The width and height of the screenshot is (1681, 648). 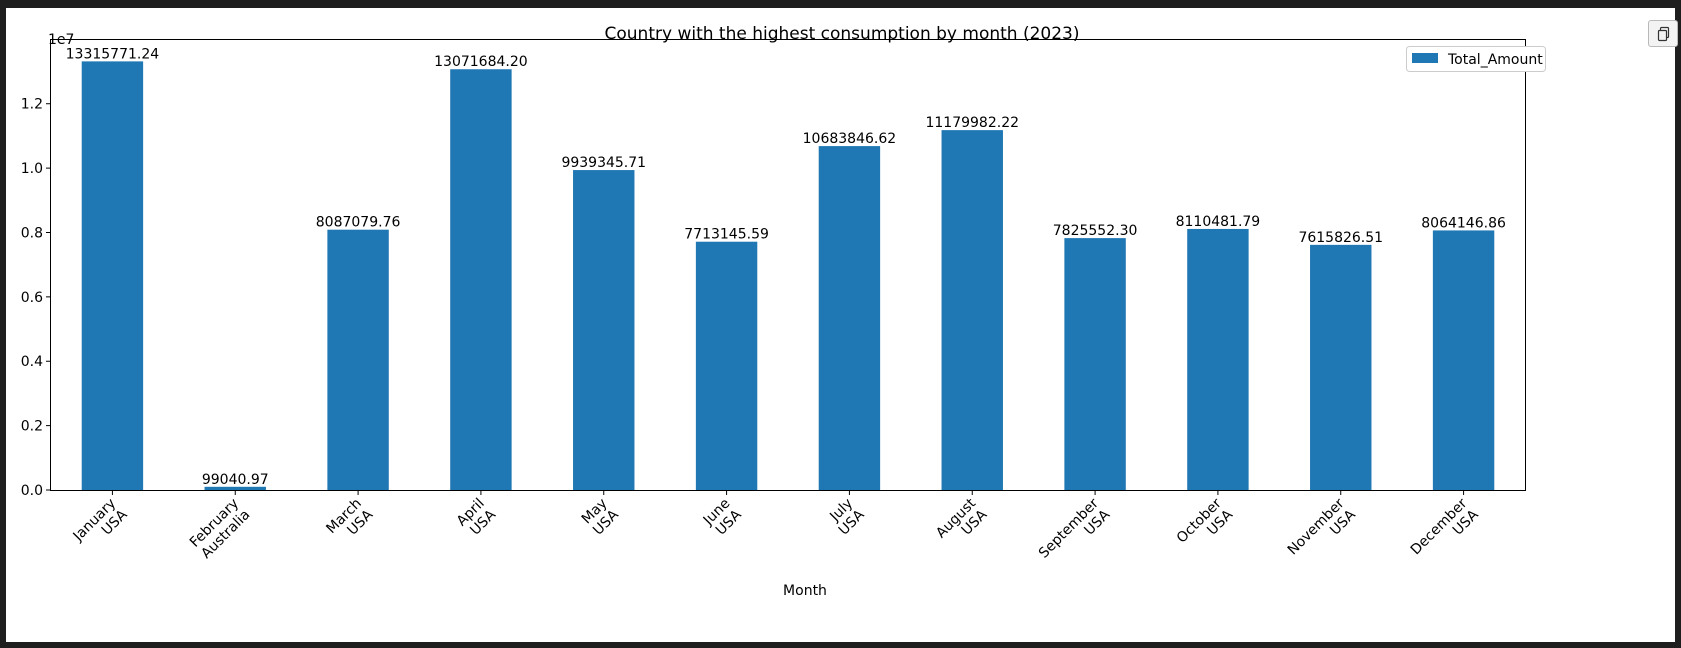 I want to click on x-axis-label: Month, so click(x=805, y=591).